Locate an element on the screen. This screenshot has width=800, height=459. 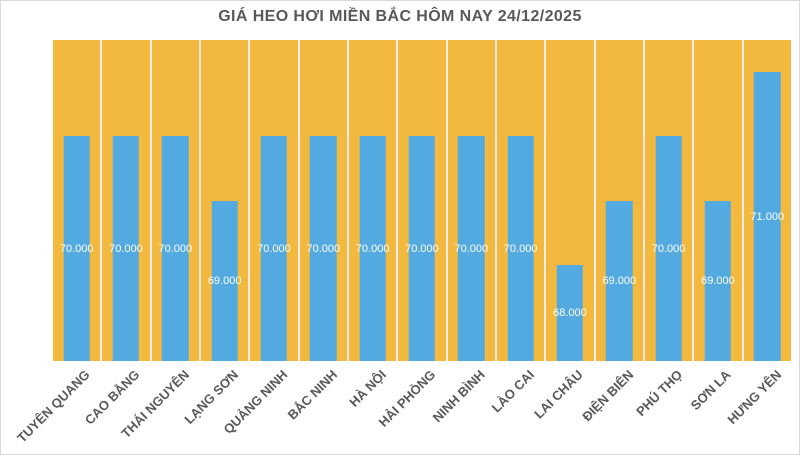
bar-value-label: 68.000 is located at coordinates (570, 312).